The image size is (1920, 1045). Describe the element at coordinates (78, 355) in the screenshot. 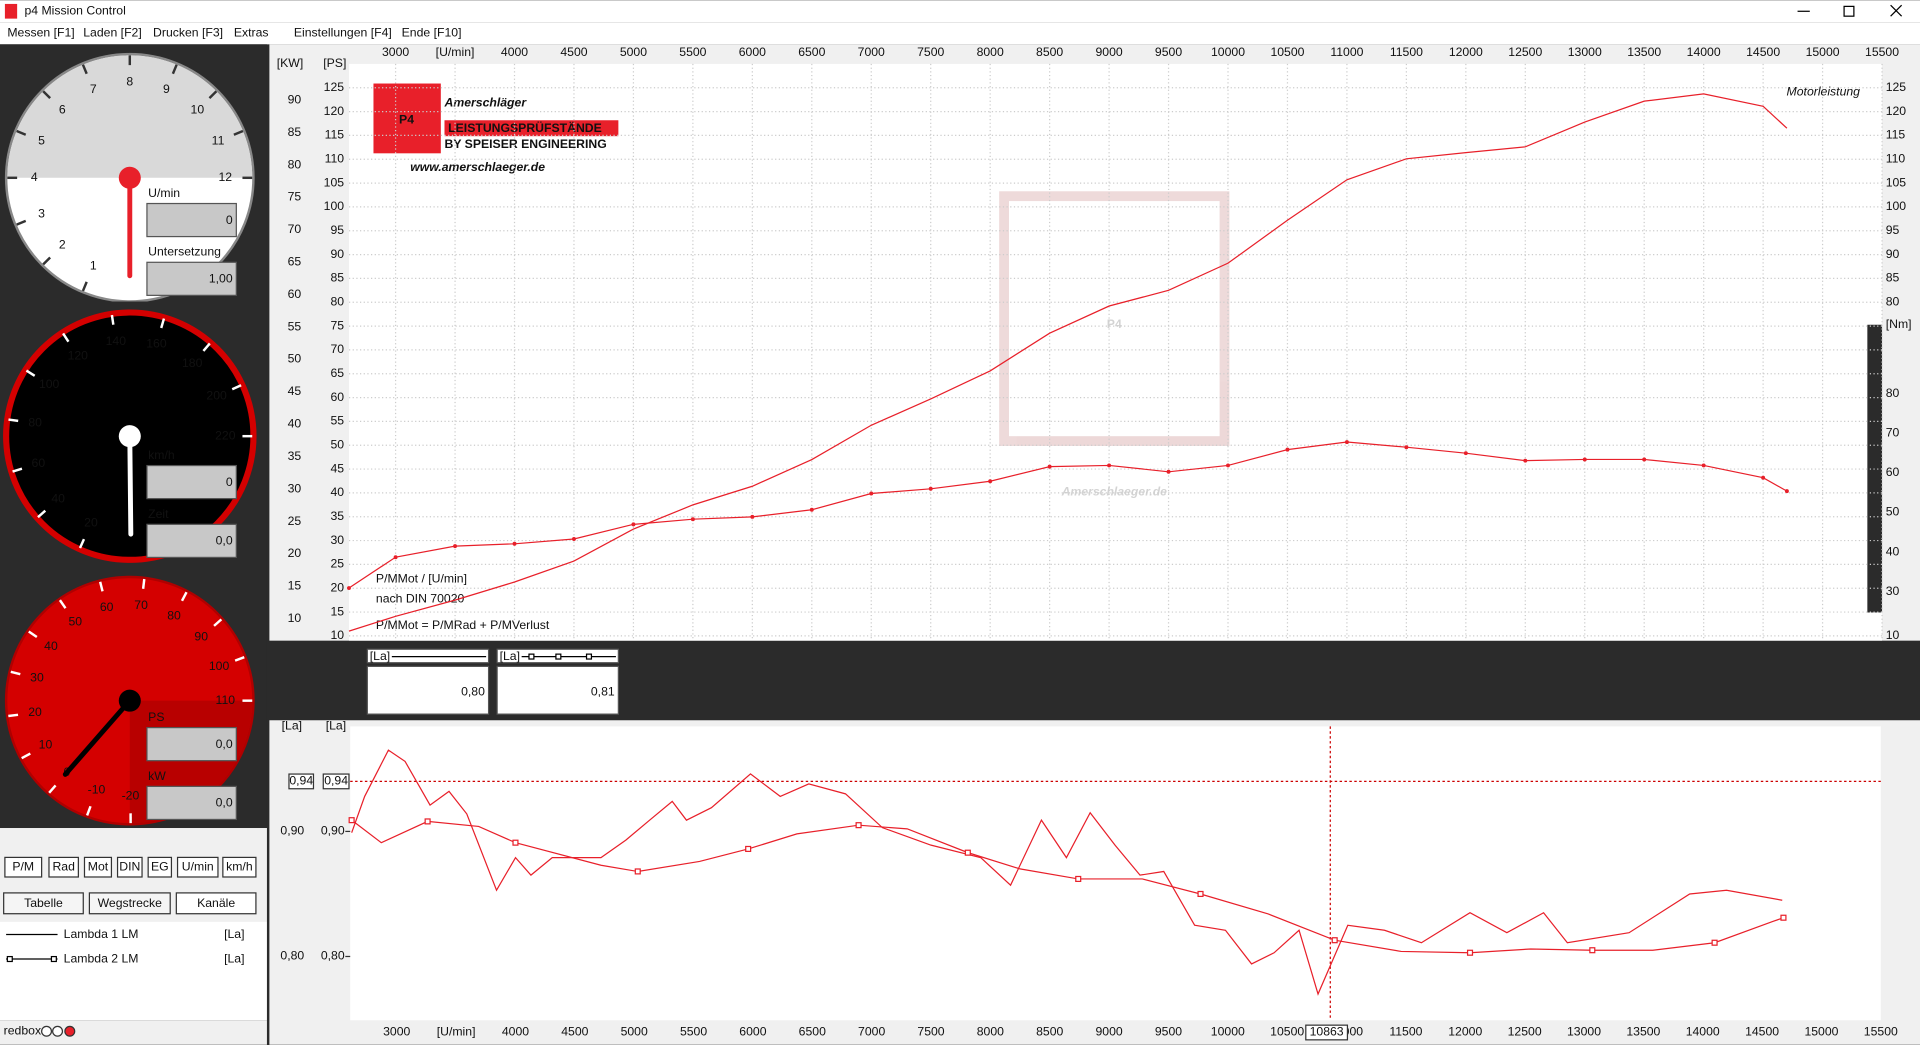

I see `gauge-scale-label: 120` at that location.